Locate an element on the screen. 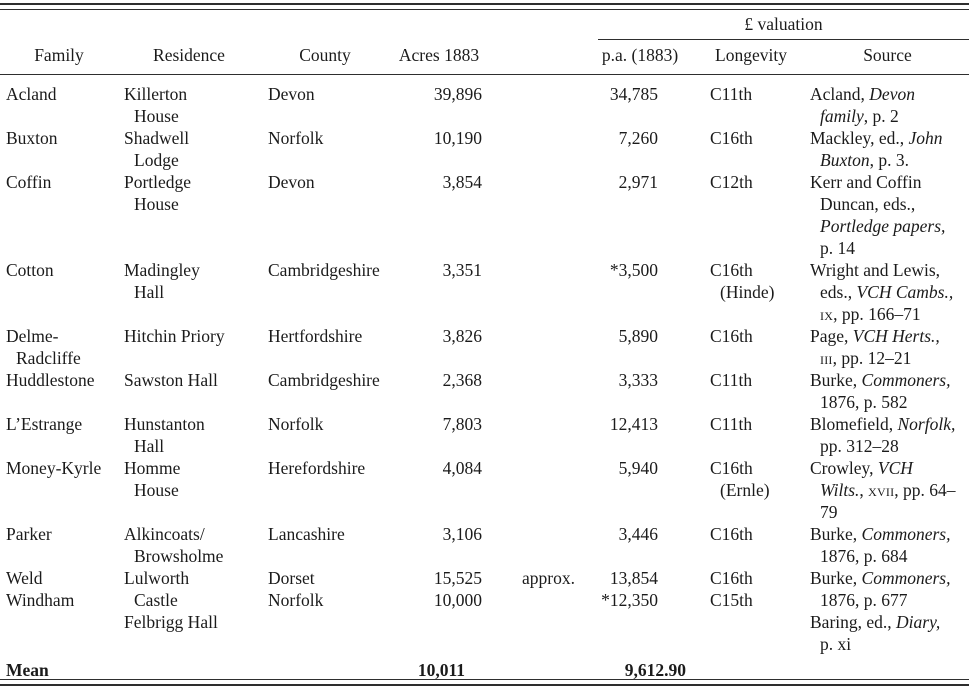 The height and width of the screenshot is (690, 969). cell-pa-valuation: 5,890 is located at coordinates (638, 336).